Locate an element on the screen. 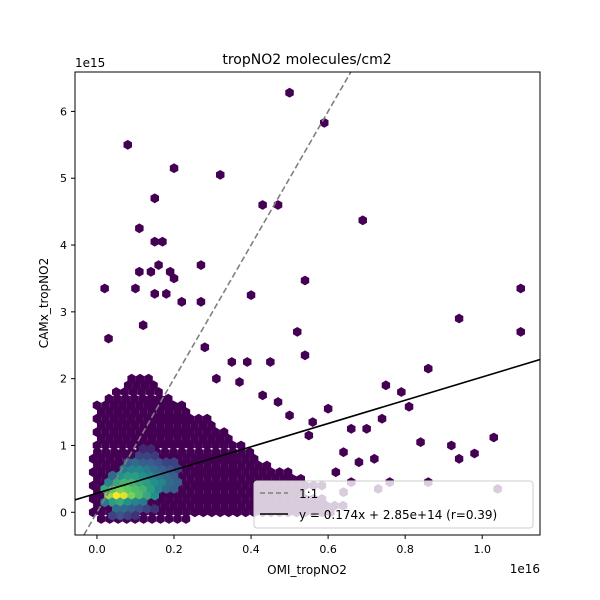  legend-box is located at coordinates (393, 504).